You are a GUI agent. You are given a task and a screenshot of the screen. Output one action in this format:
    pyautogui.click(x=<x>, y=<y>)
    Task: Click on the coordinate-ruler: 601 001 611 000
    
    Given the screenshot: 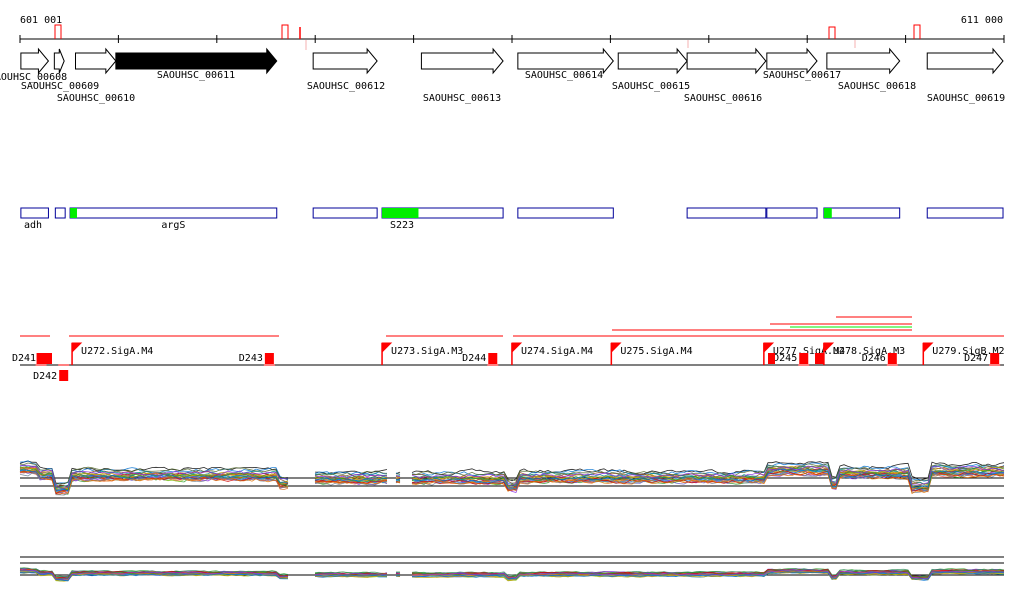 What is the action you would take?
    pyautogui.click(x=512, y=32)
    